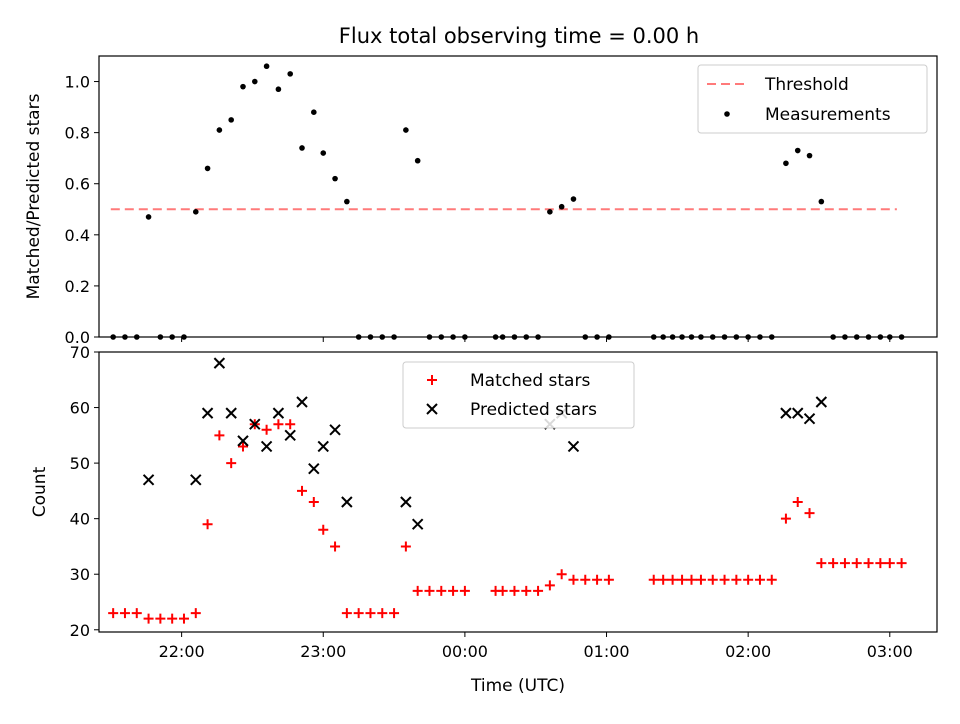 The height and width of the screenshot is (724, 960). I want to click on bottom-ytick-label: 40, so click(80, 519).